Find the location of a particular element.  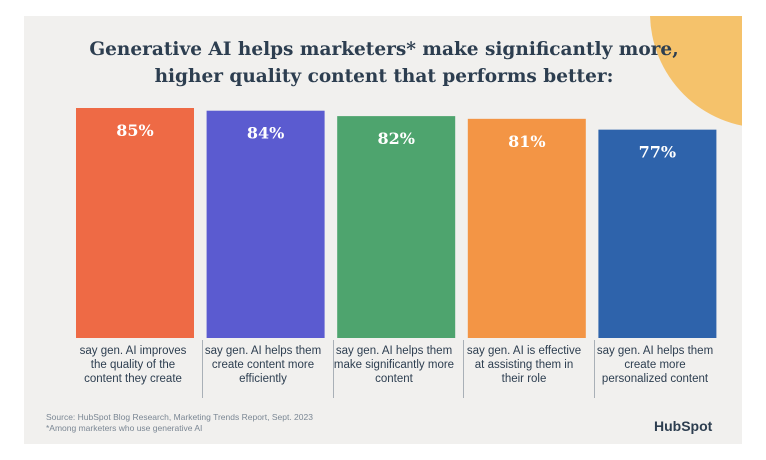

bar-value-label-4: 81% is located at coordinates (526, 141).